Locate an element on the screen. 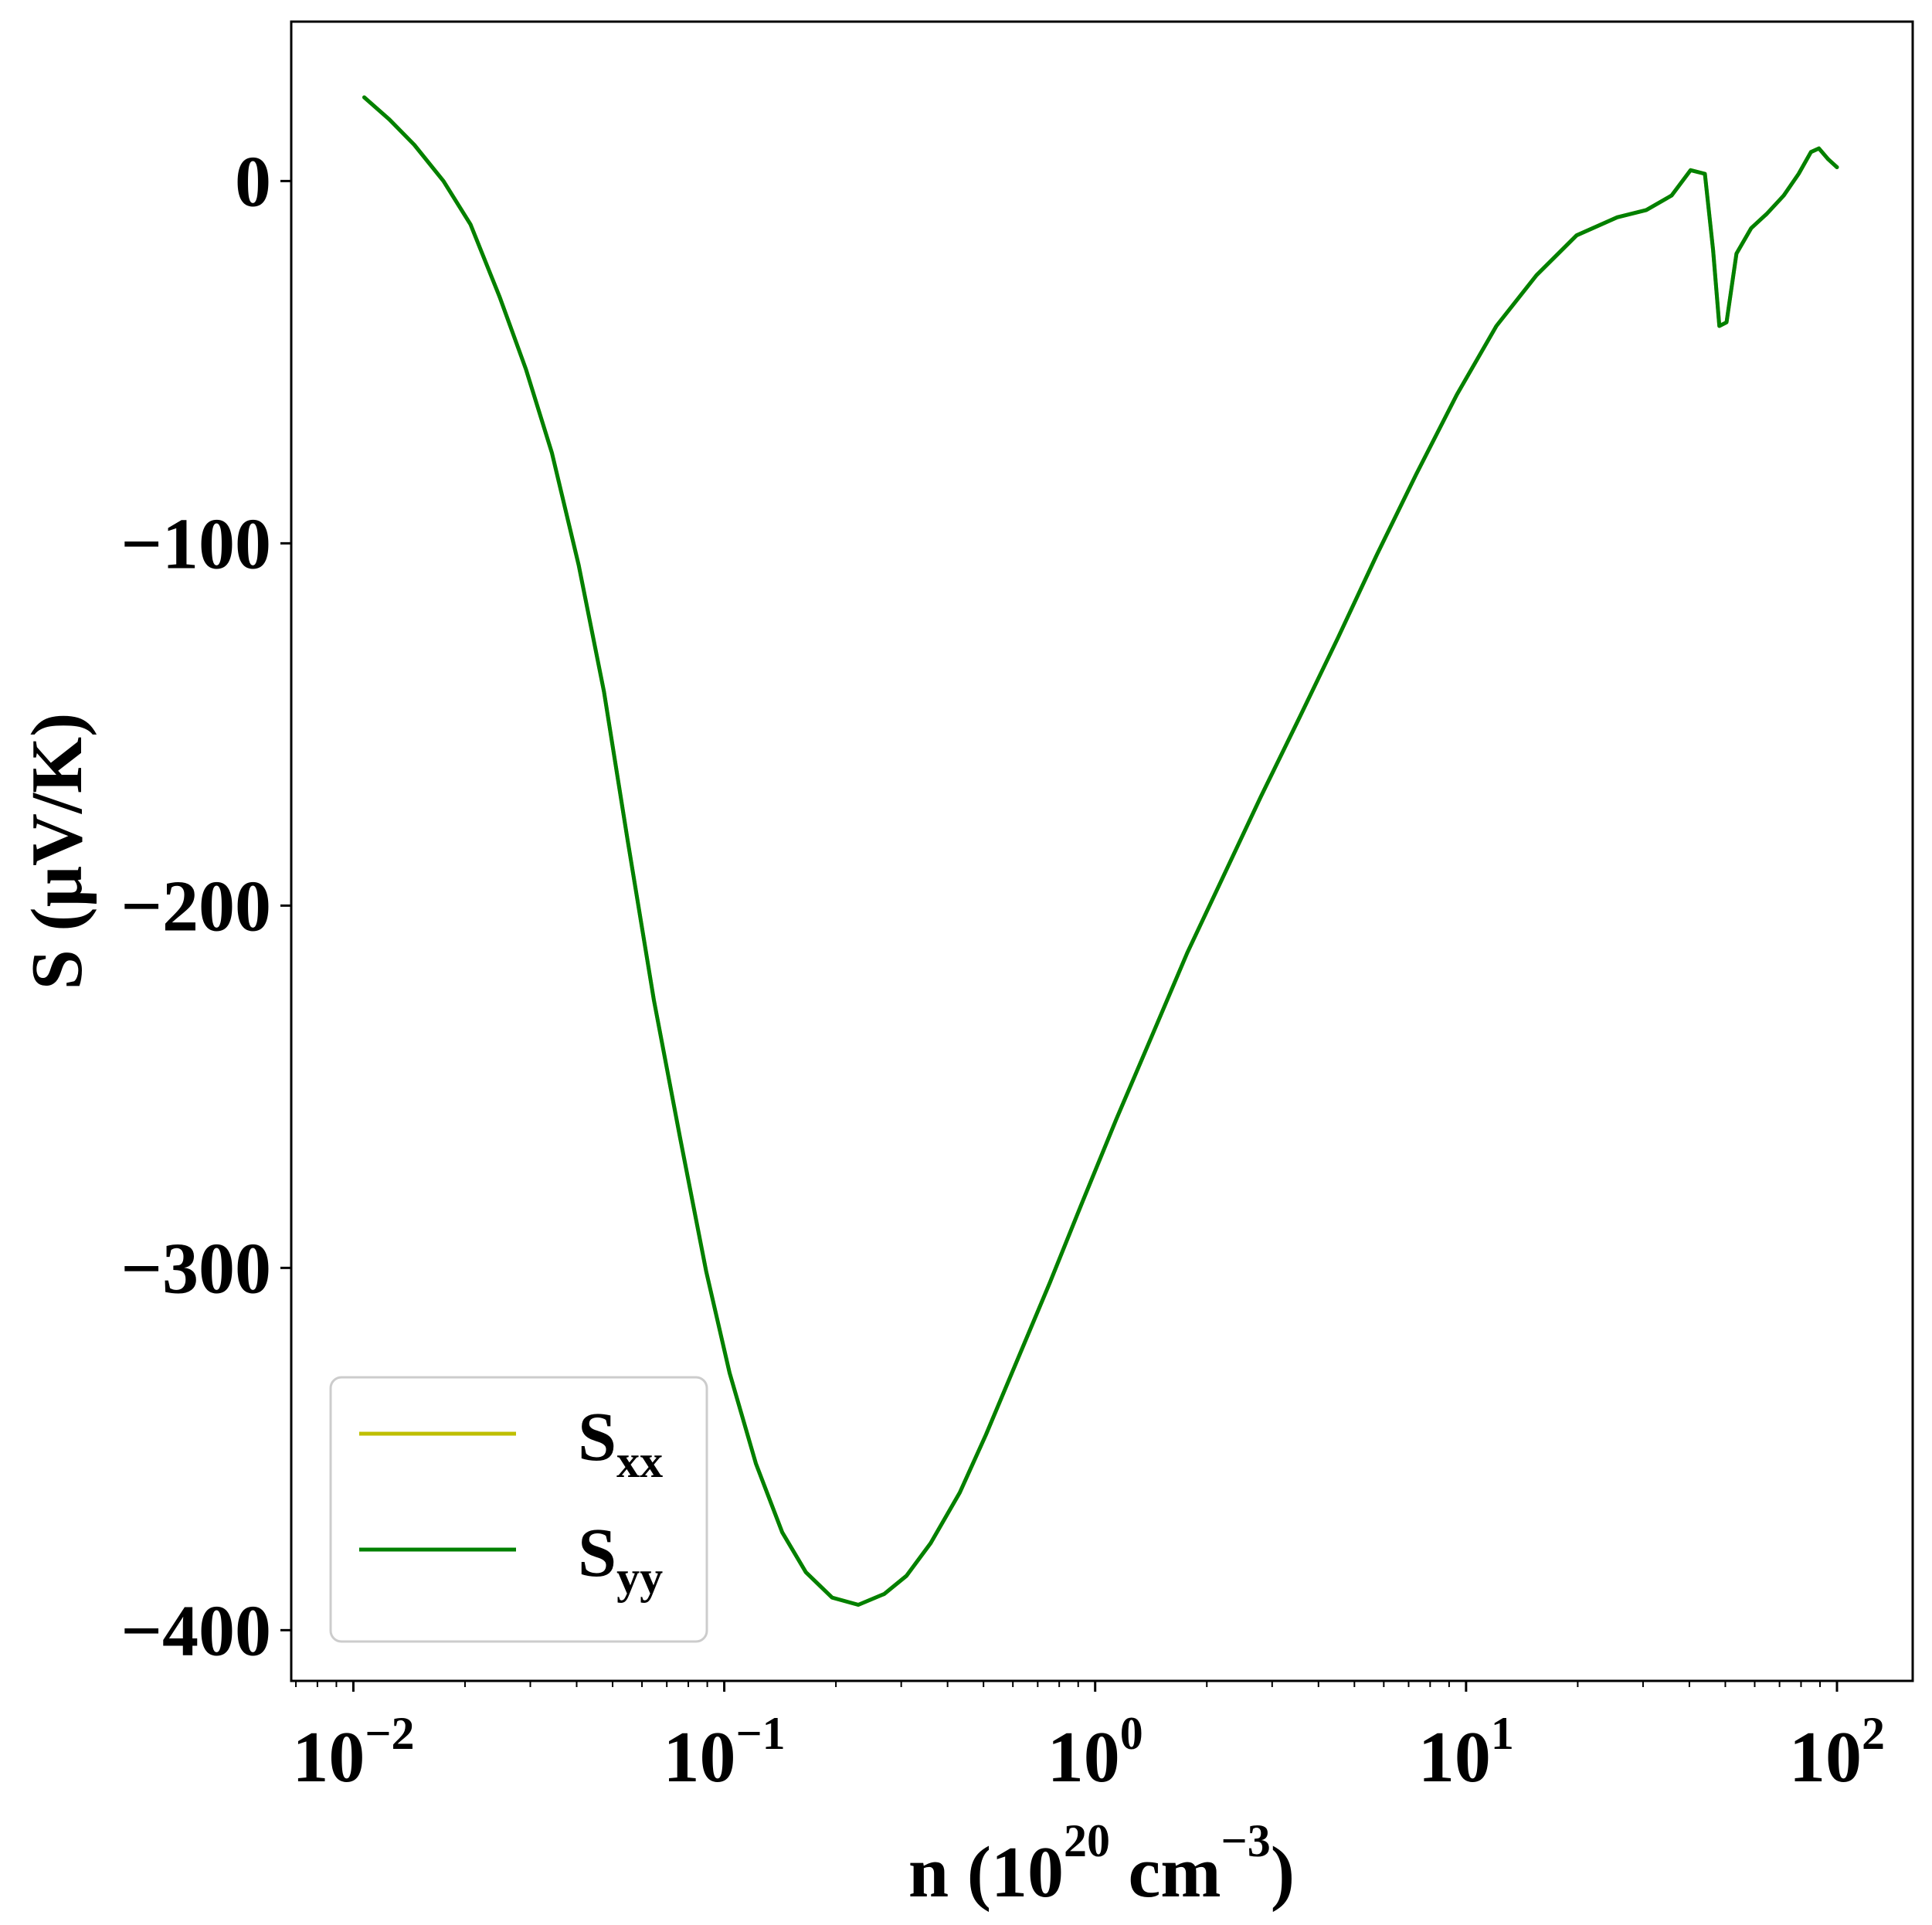  x-tick-label: 10¹ is located at coordinates (1466, 1753).